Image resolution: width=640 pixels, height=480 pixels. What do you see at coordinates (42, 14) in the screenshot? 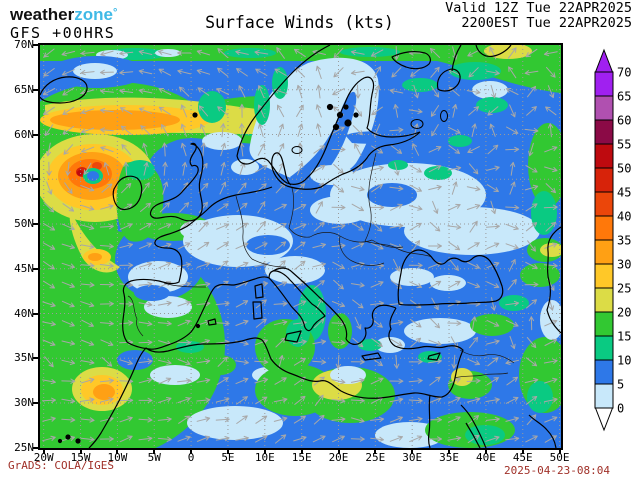
I see `logo-weather-text: weather` at bounding box center [42, 14].